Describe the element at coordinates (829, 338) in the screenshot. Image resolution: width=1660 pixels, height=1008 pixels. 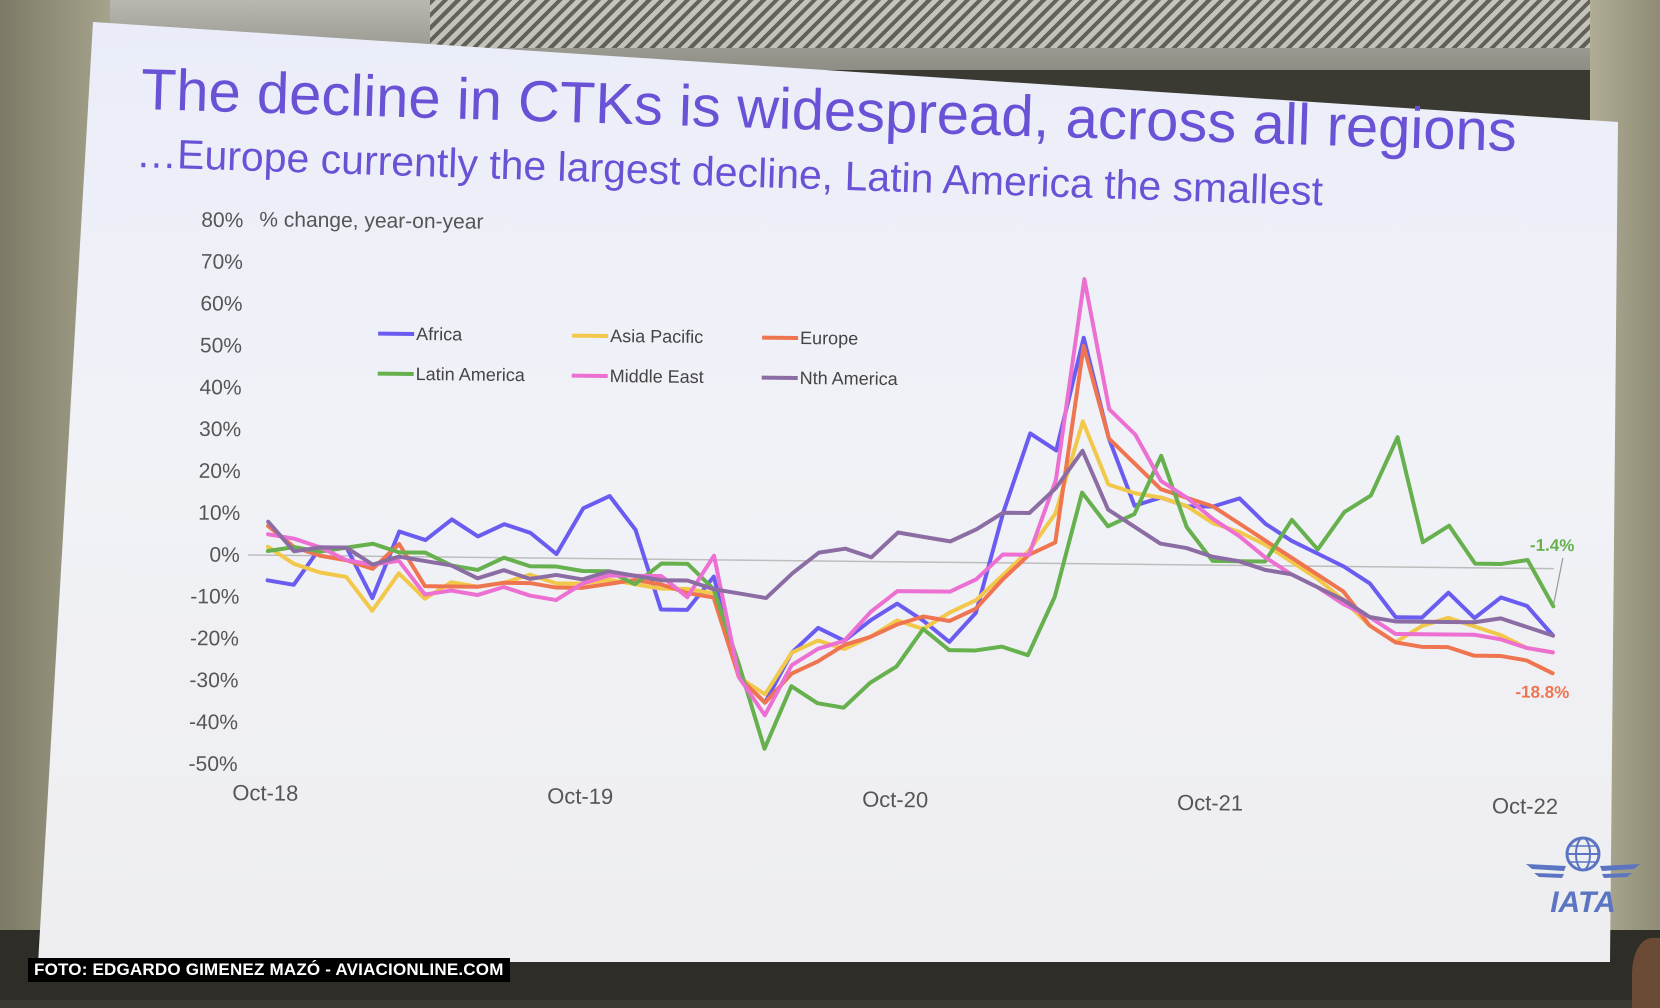
I see `legend-label: Europe` at that location.